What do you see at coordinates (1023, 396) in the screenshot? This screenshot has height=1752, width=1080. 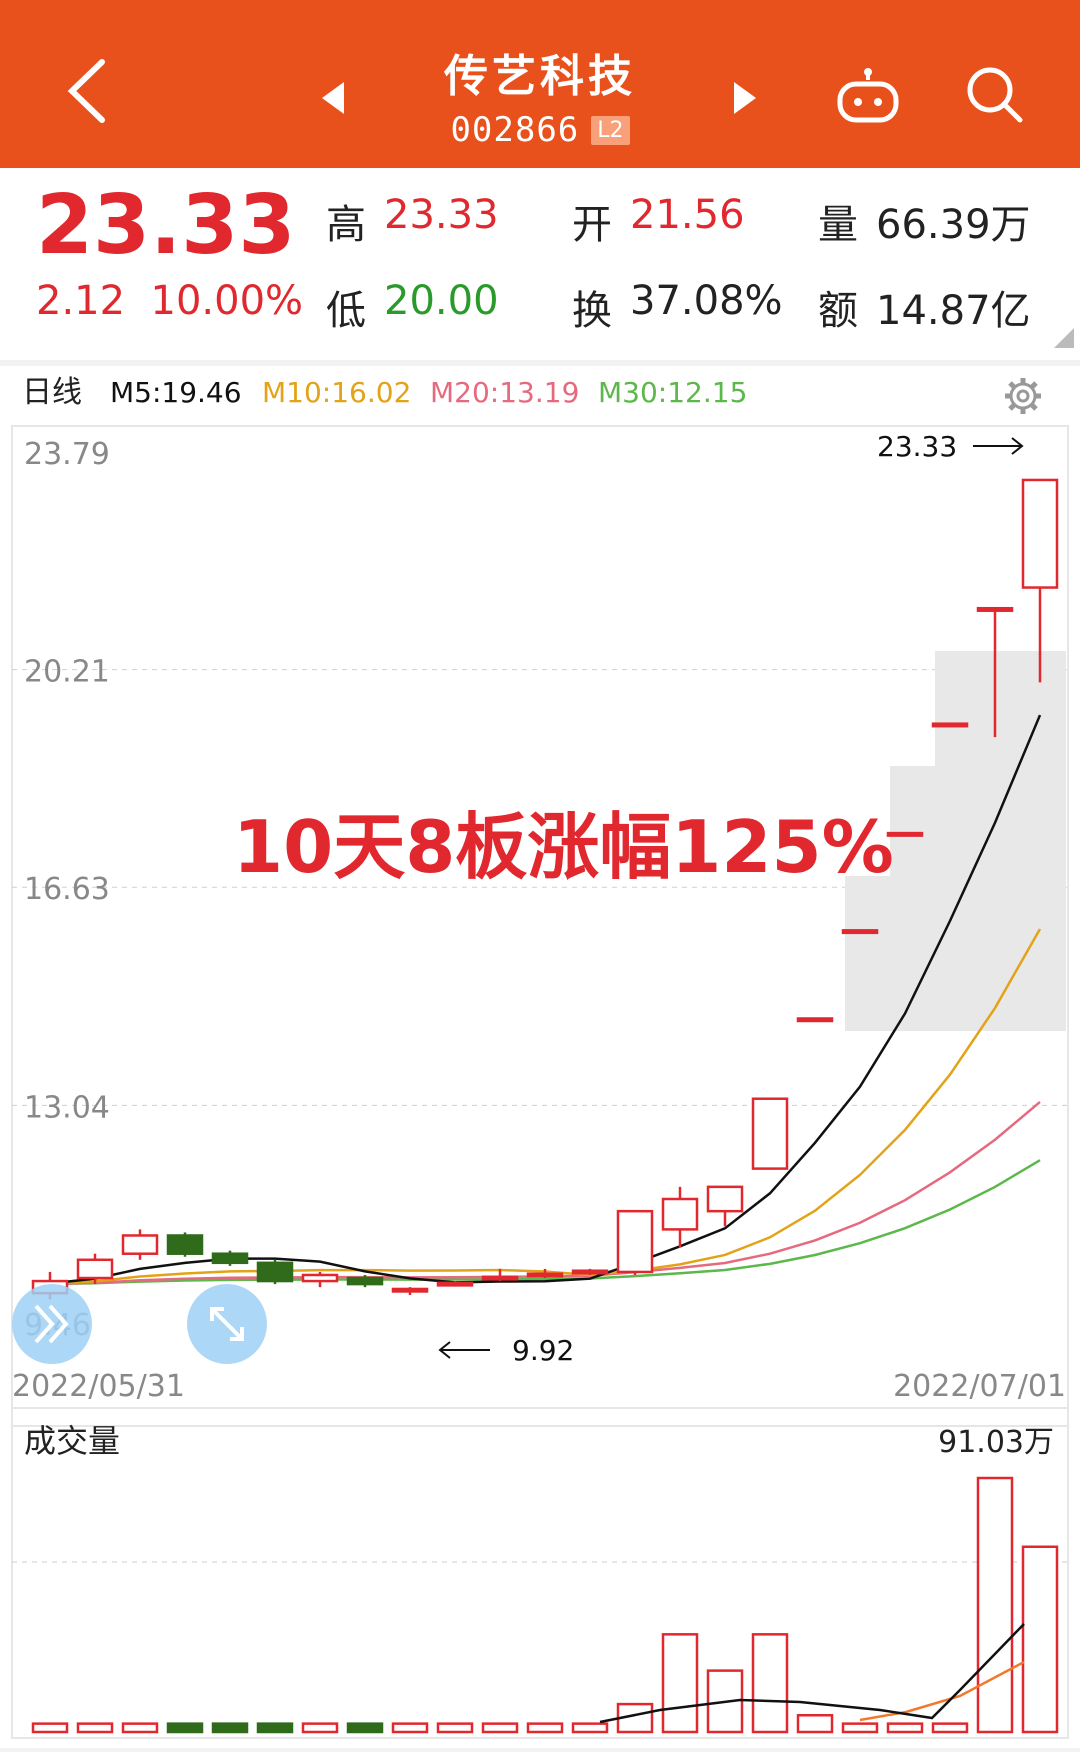 I see `settings-gear-icon` at bounding box center [1023, 396].